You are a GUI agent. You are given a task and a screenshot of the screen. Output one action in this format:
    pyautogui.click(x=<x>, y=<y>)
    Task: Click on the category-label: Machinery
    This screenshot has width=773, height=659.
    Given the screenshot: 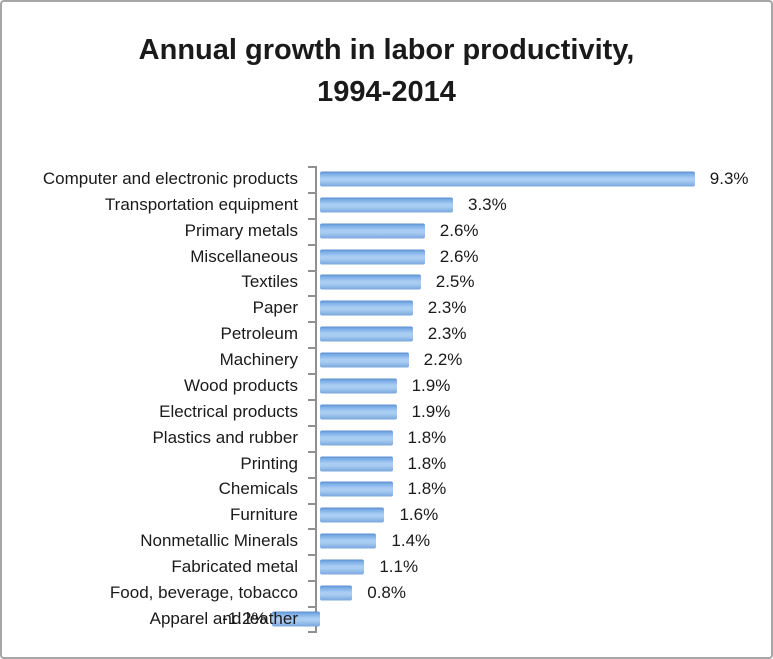 What is the action you would take?
    pyautogui.click(x=258, y=360)
    